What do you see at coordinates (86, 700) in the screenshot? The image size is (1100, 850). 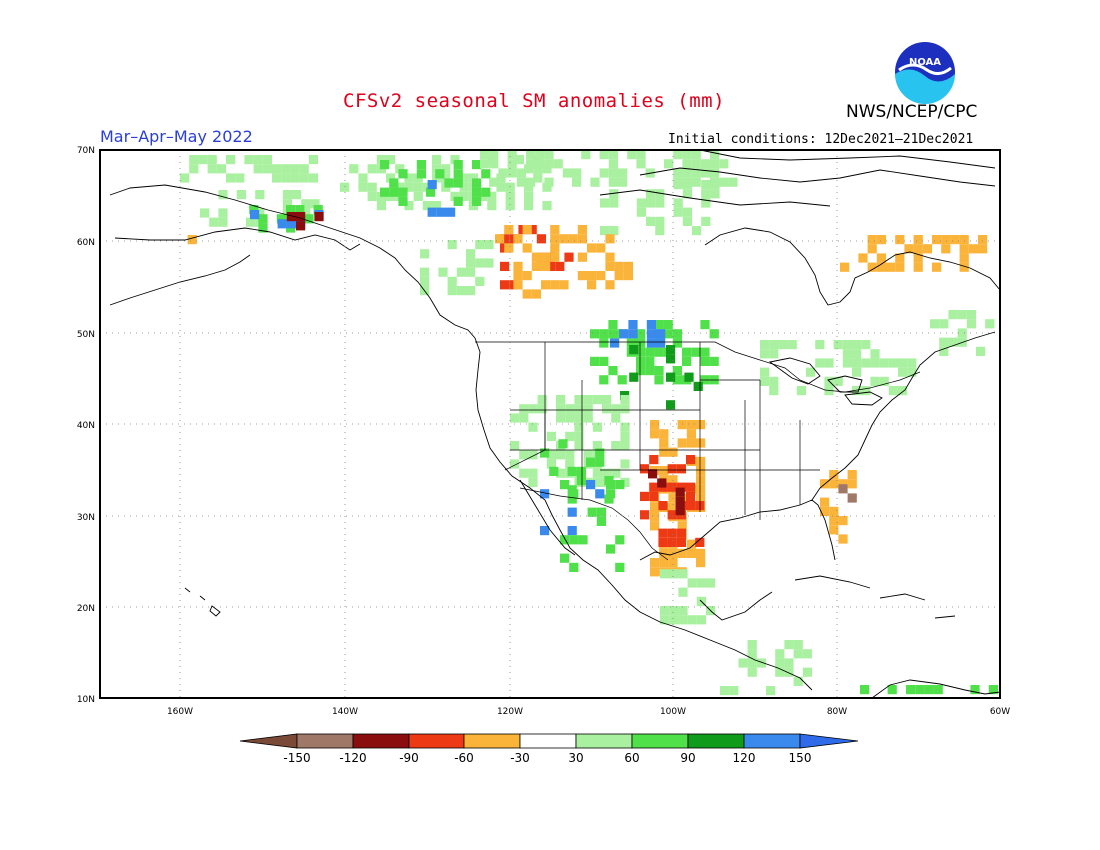 I see `lat-label: 10N` at bounding box center [86, 700].